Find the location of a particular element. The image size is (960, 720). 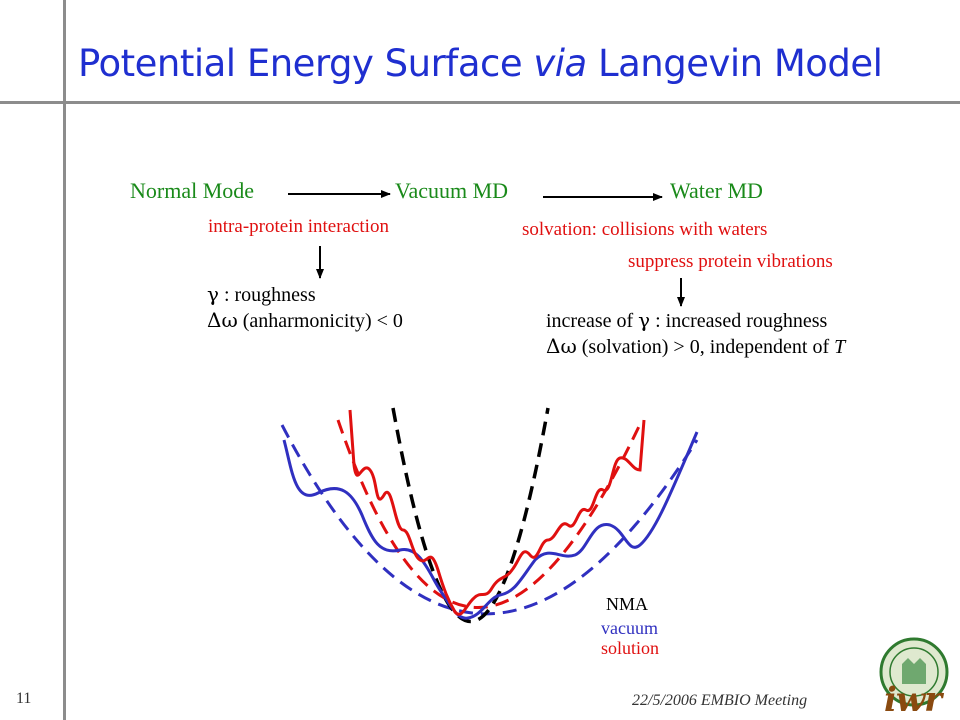

iwr-logo: iwr is located at coordinates (912, 678).